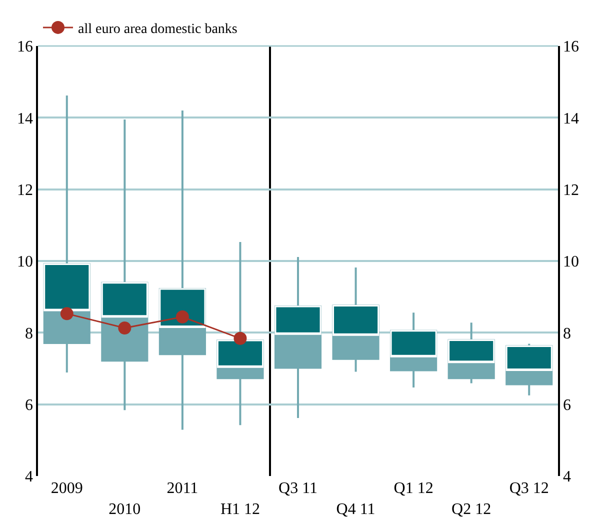  I want to click on y-tick-label: 10, so click(25, 262).